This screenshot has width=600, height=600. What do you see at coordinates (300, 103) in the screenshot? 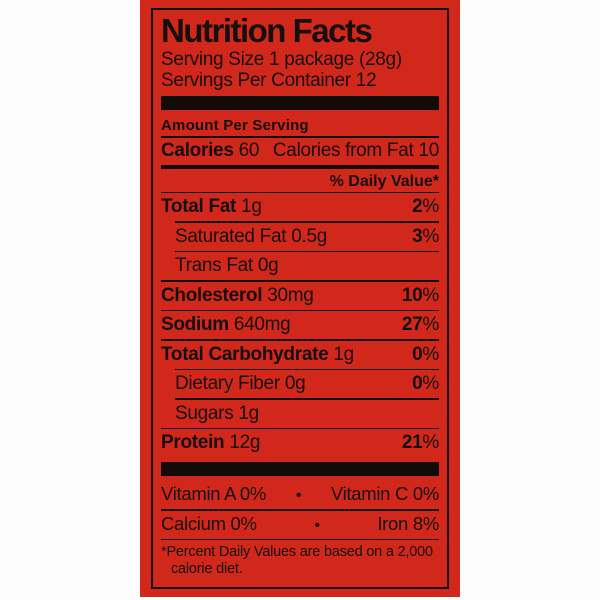
I see `section-divider-bar-top` at bounding box center [300, 103].